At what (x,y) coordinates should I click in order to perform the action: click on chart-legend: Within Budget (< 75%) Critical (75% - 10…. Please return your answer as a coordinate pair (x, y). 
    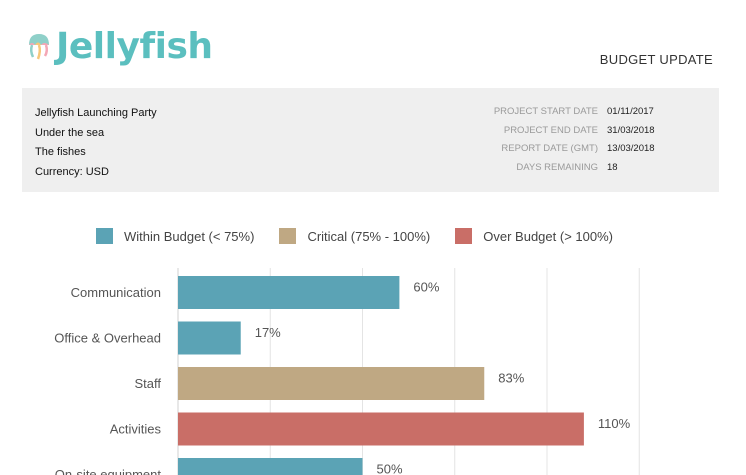
    Looking at the image, I should click on (367, 236).